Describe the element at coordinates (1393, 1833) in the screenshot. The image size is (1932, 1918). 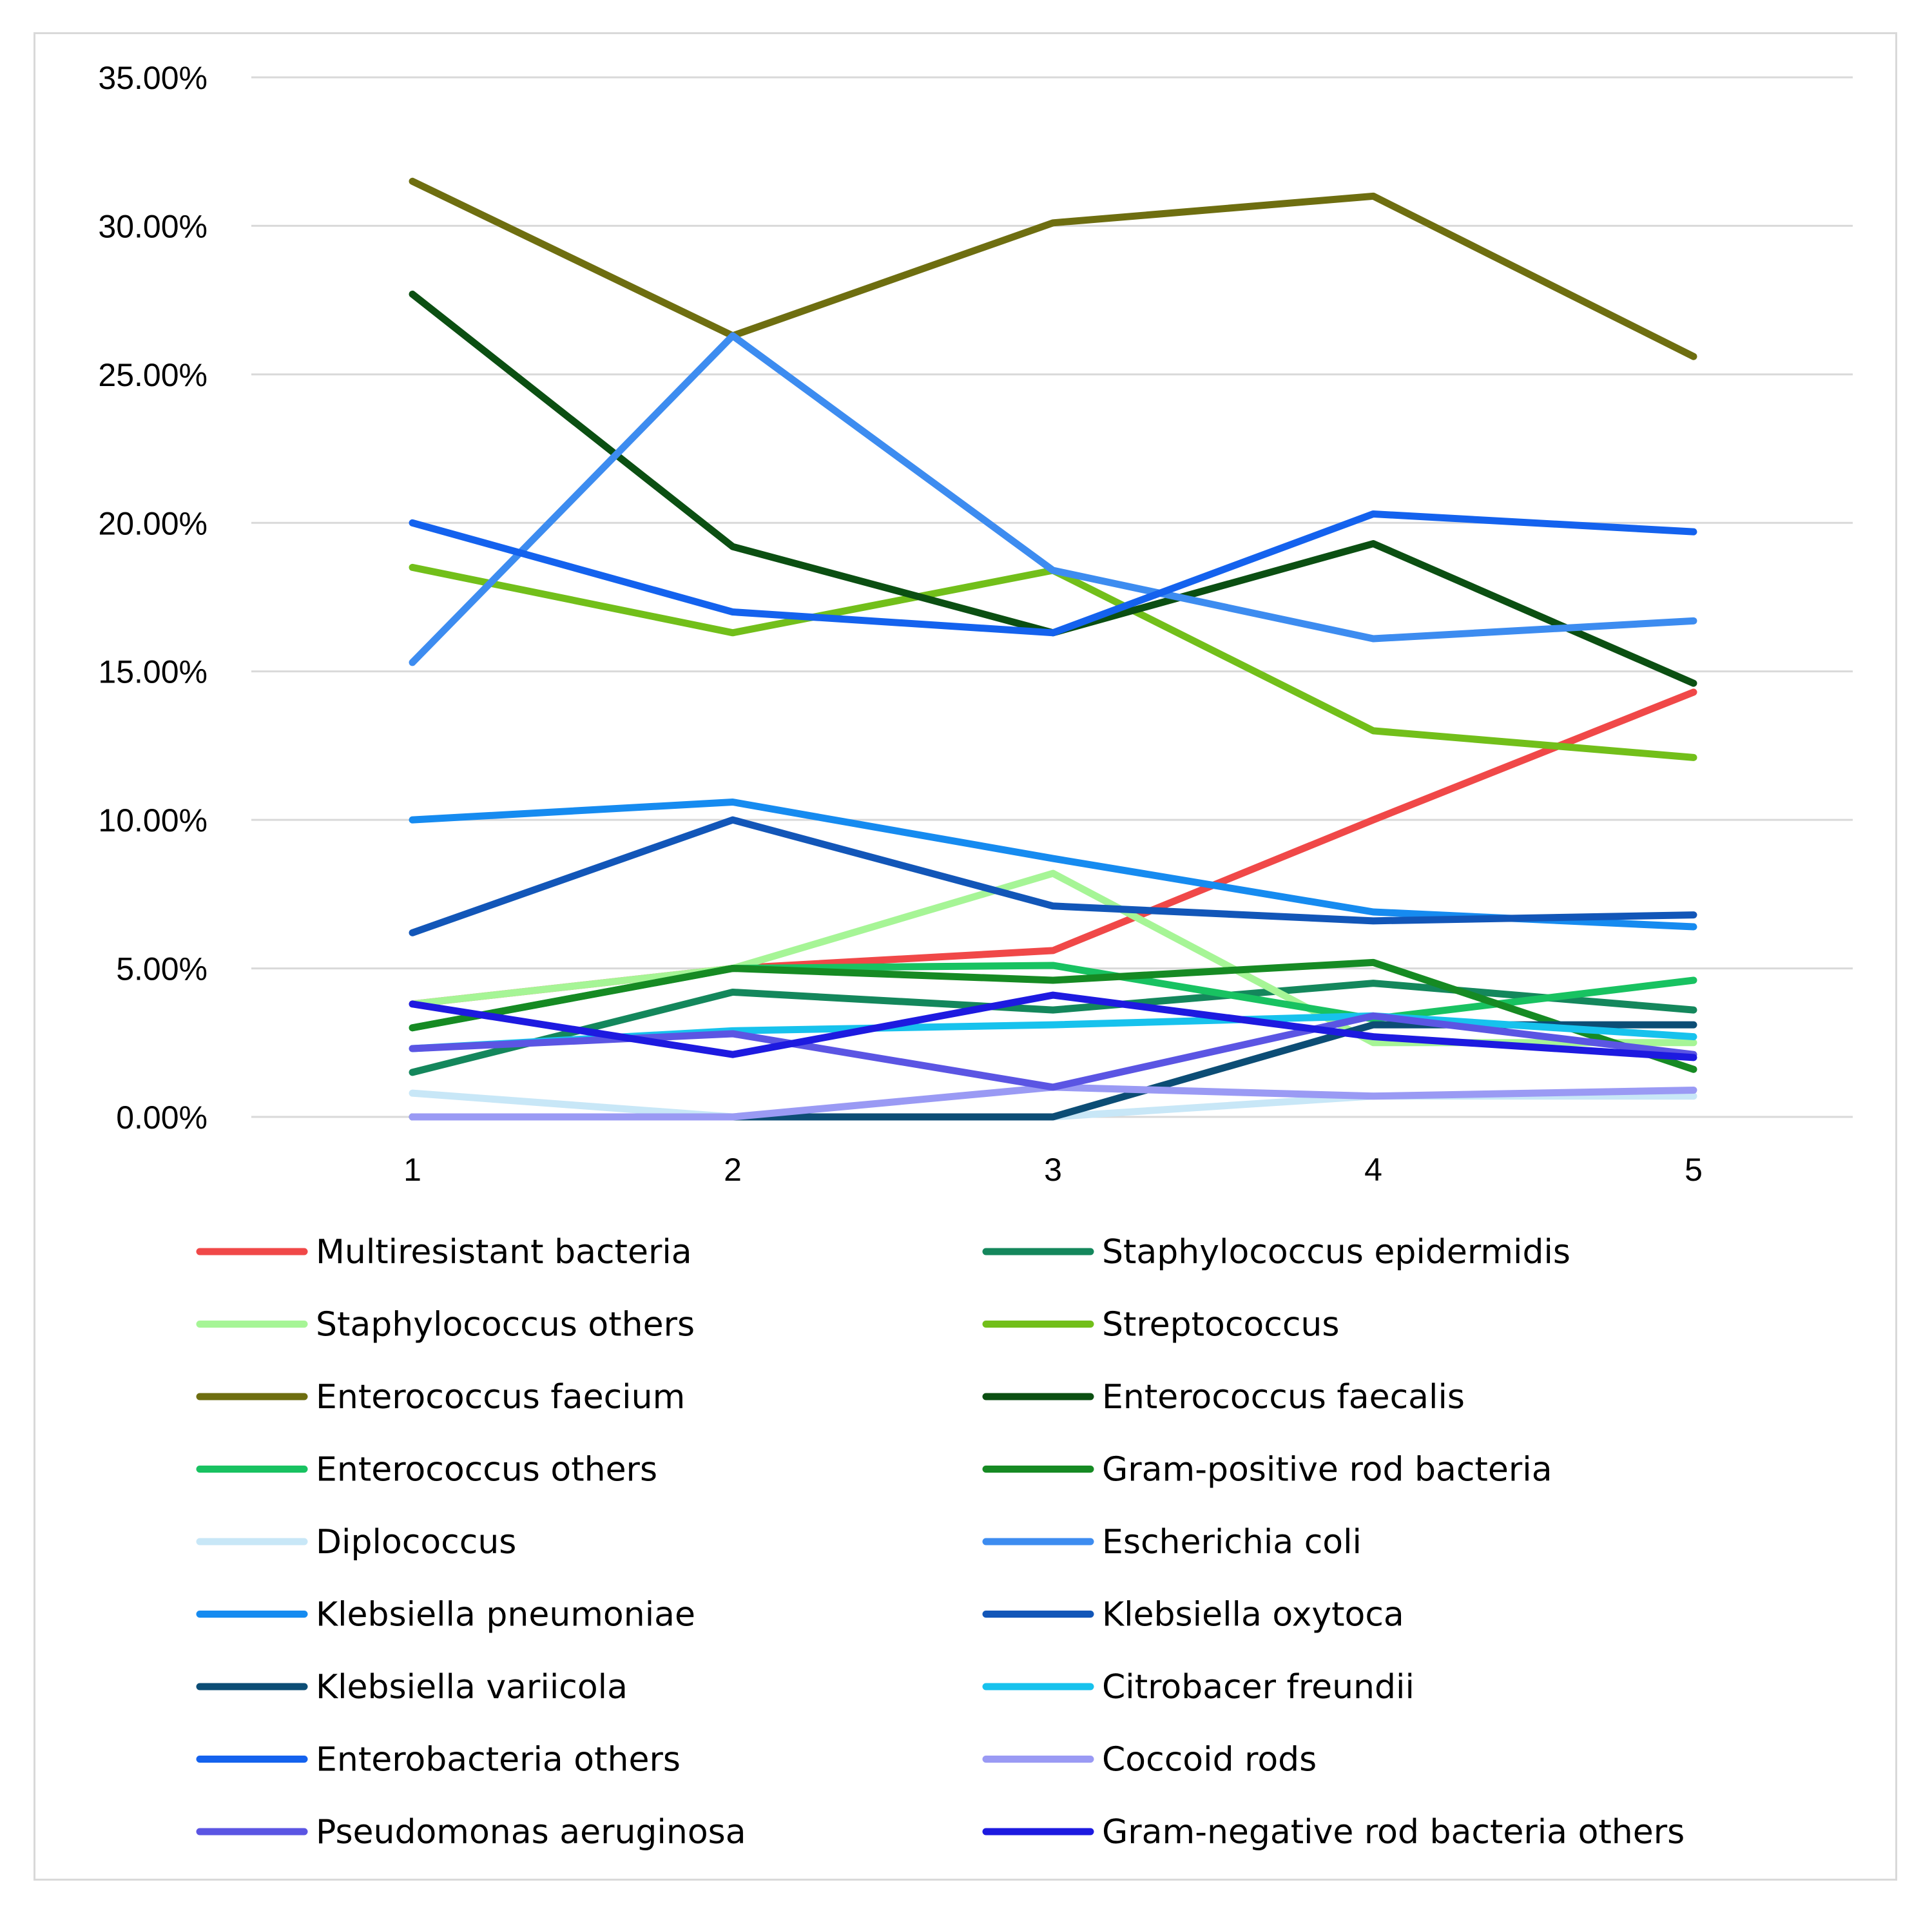
I see `legend-label: Gram-negative rod bacteria others` at that location.